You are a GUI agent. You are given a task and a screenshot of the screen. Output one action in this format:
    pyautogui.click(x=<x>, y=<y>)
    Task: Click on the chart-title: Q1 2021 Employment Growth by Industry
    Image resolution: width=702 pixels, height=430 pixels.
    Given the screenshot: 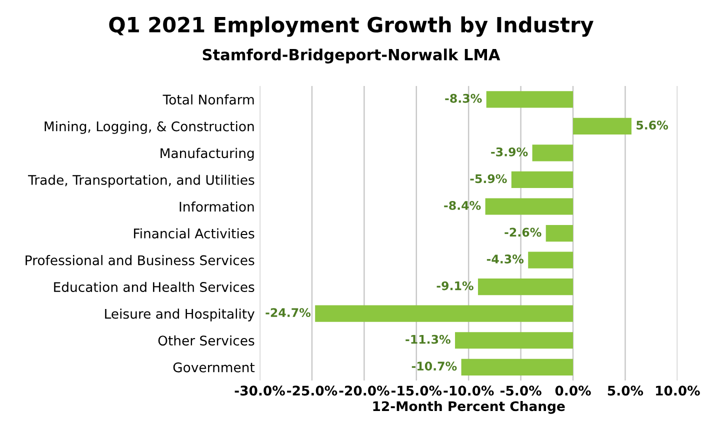 What is the action you would take?
    pyautogui.click(x=351, y=26)
    